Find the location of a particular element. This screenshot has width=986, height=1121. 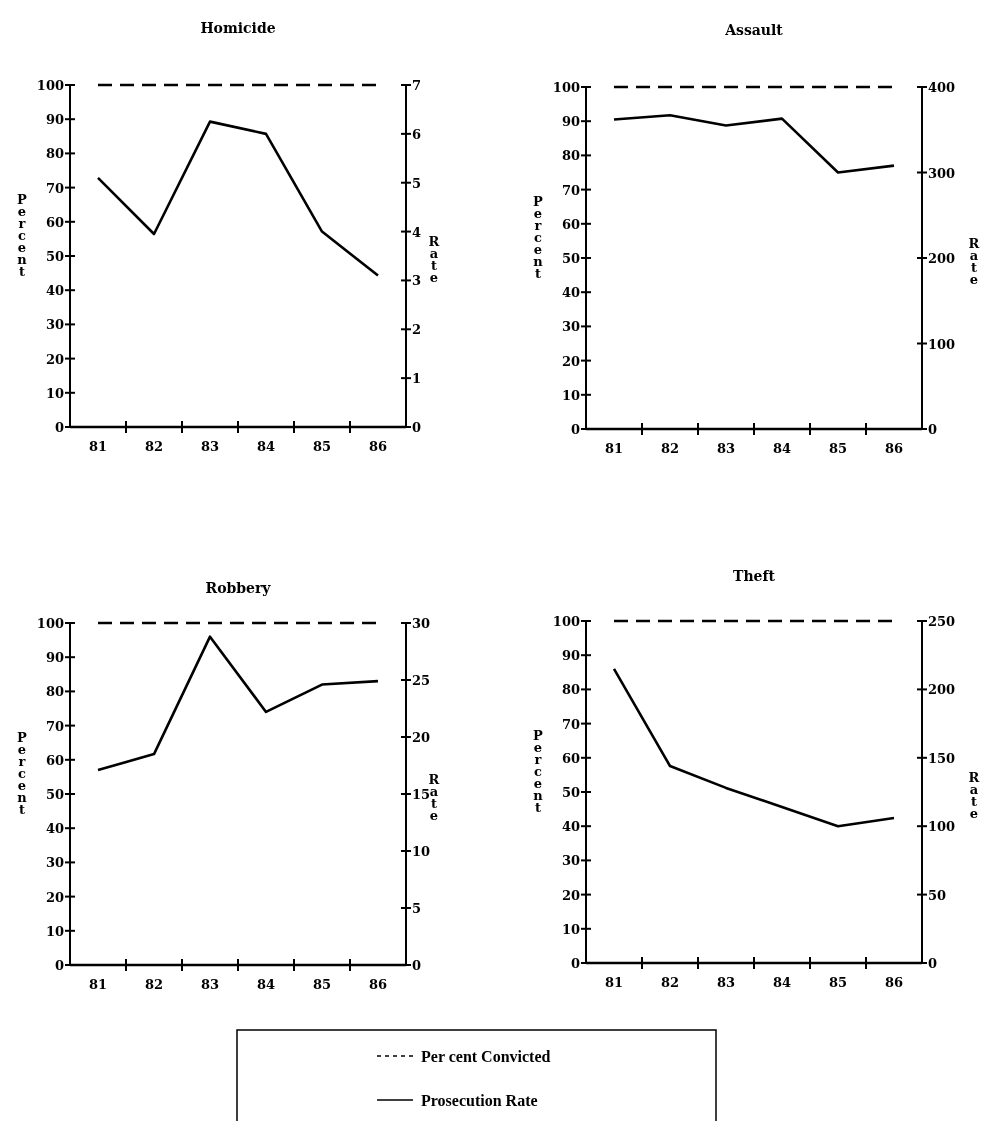

y2-tick-label: 7 is located at coordinates (417, 85).